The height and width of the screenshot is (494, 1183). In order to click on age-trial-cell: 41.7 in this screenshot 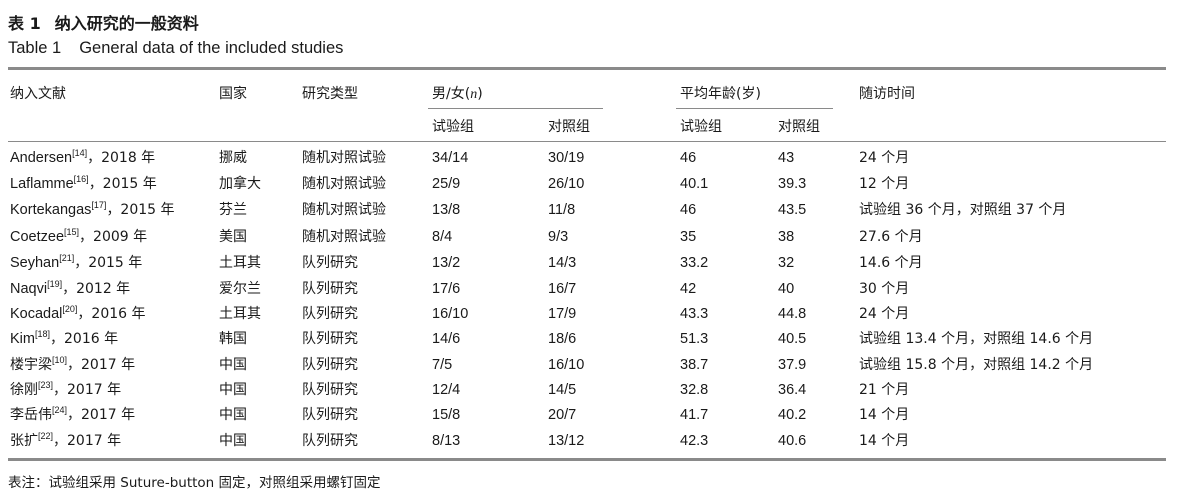, I will do `click(694, 415)`.